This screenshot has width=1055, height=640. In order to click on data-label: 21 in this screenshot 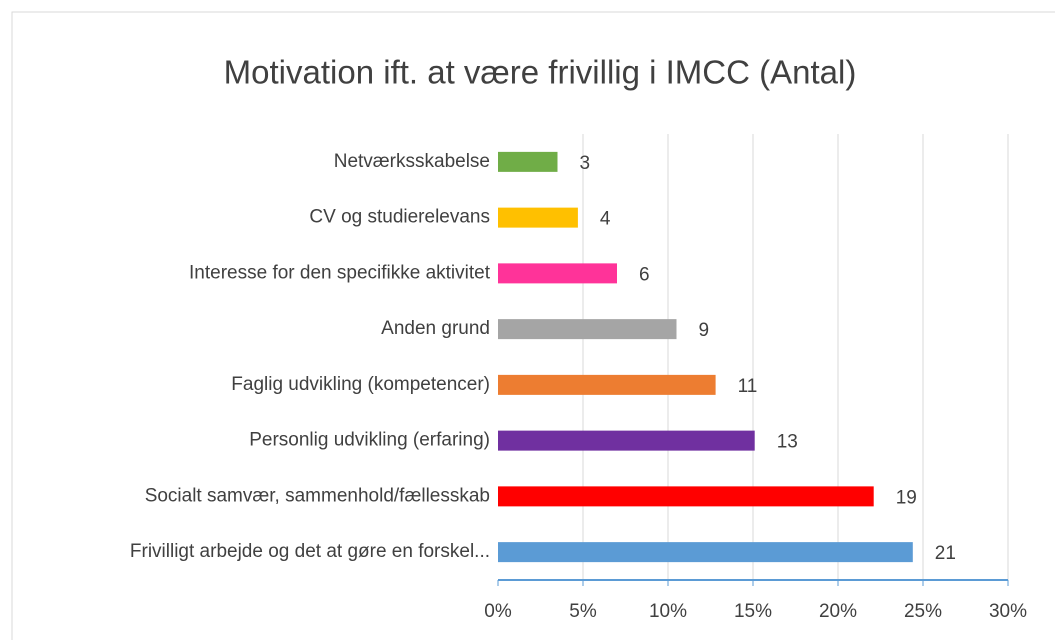, I will do `click(945, 553)`.